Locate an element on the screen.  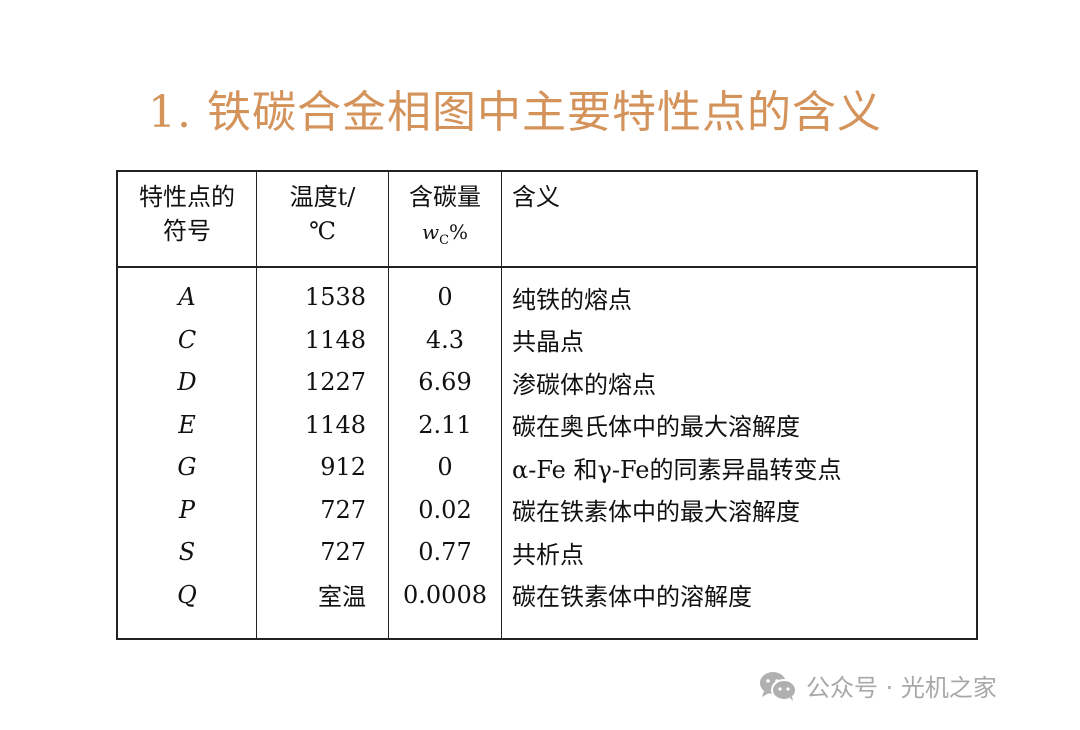
header-carbon: 含碳量 wC% is located at coordinates (445, 219).